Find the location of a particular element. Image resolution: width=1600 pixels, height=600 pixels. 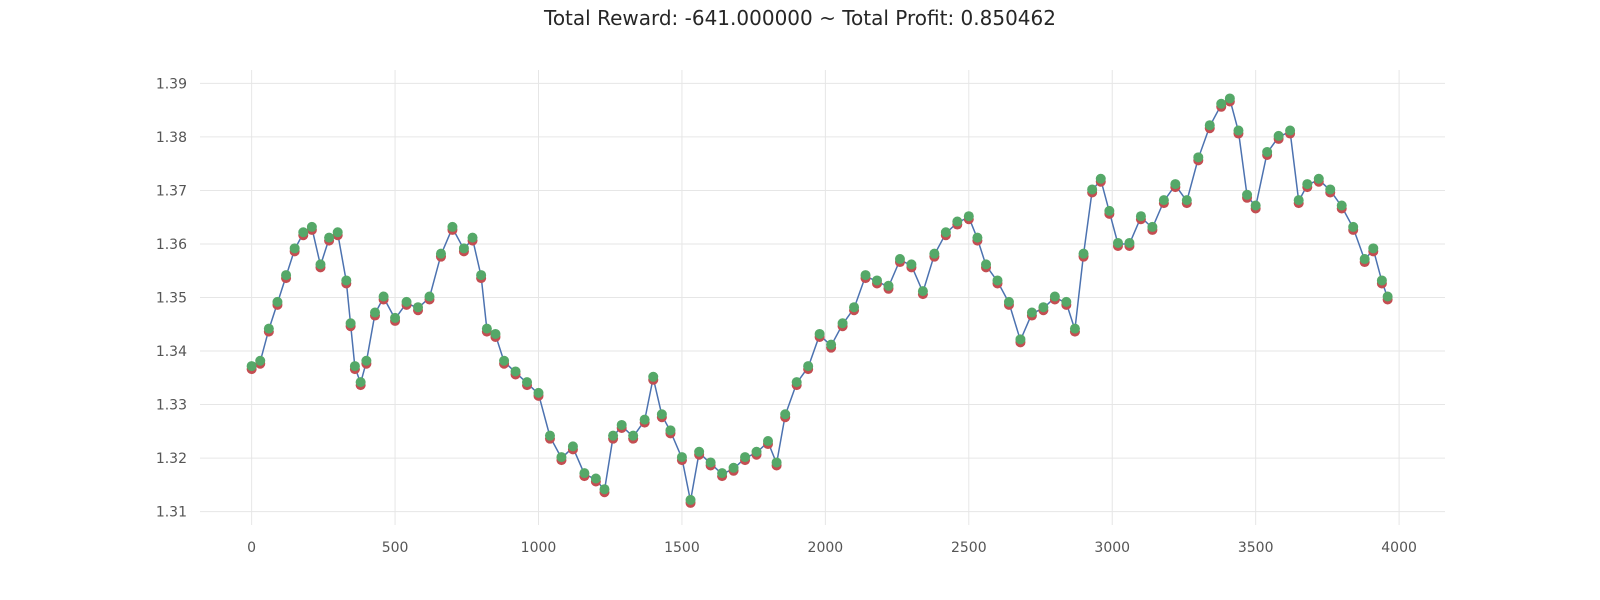

x-tick-label: 2000 is located at coordinates (826, 548).